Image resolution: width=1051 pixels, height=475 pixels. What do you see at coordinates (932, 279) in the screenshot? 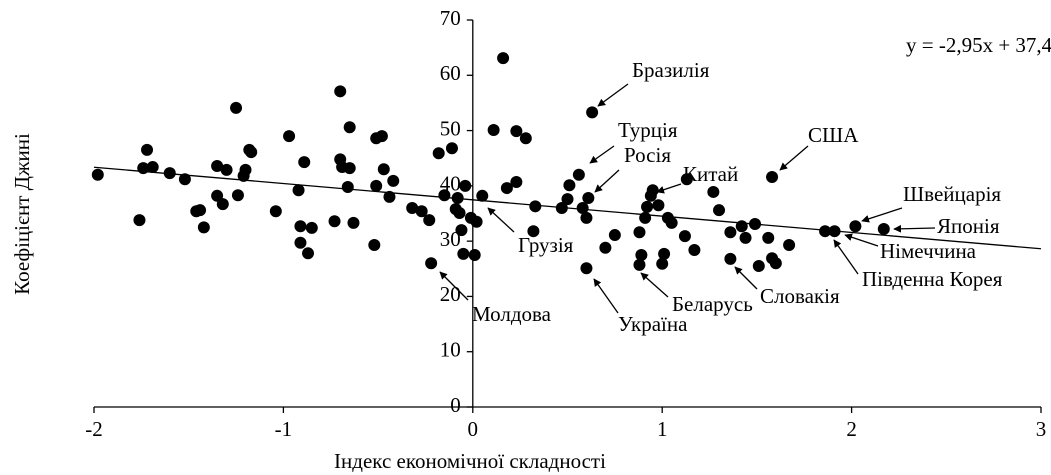
I see `annotation: Південна Корея` at bounding box center [932, 279].